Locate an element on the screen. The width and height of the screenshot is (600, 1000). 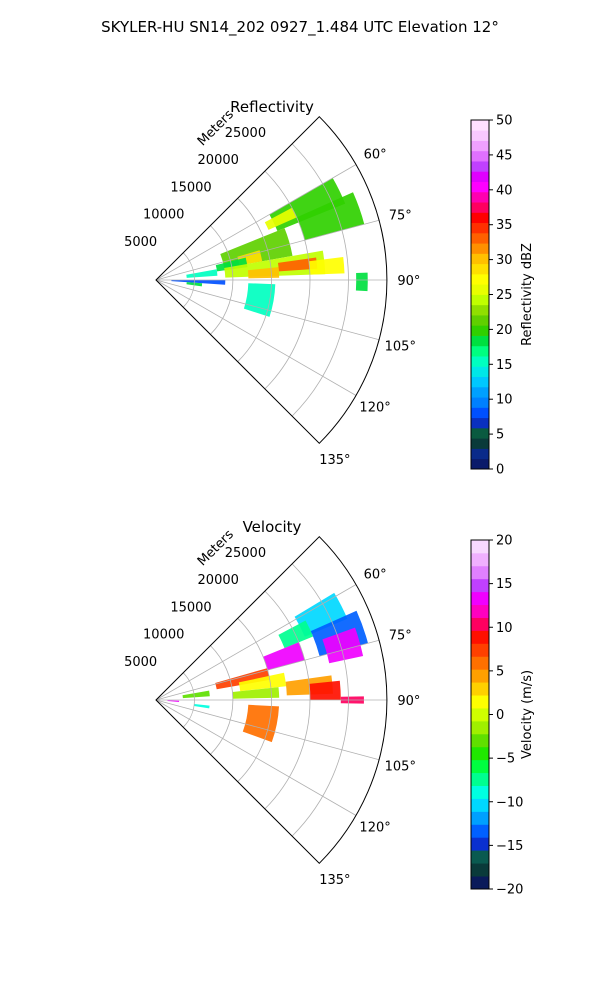
colorbar-tick-label: 30 is located at coordinates (504, 260).